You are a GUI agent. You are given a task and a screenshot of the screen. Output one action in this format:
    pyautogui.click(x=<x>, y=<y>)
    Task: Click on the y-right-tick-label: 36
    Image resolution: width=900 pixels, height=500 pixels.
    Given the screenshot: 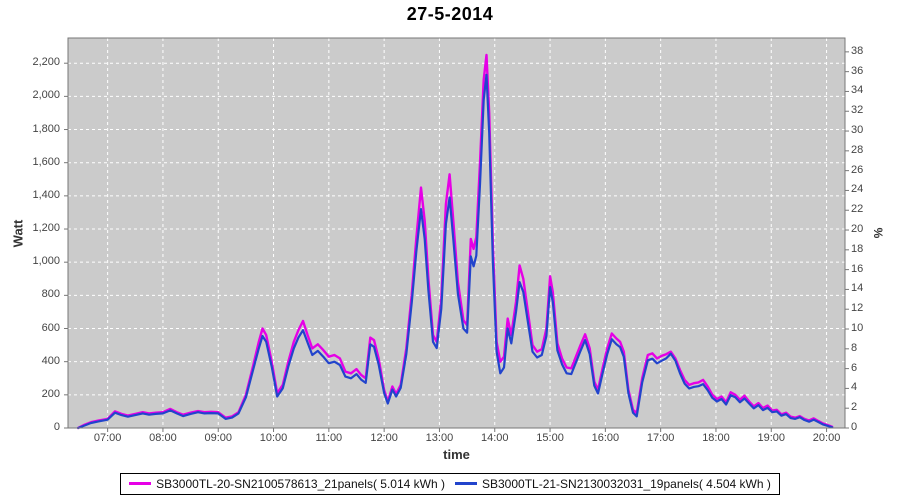 What is the action you would take?
    pyautogui.click(x=857, y=70)
    